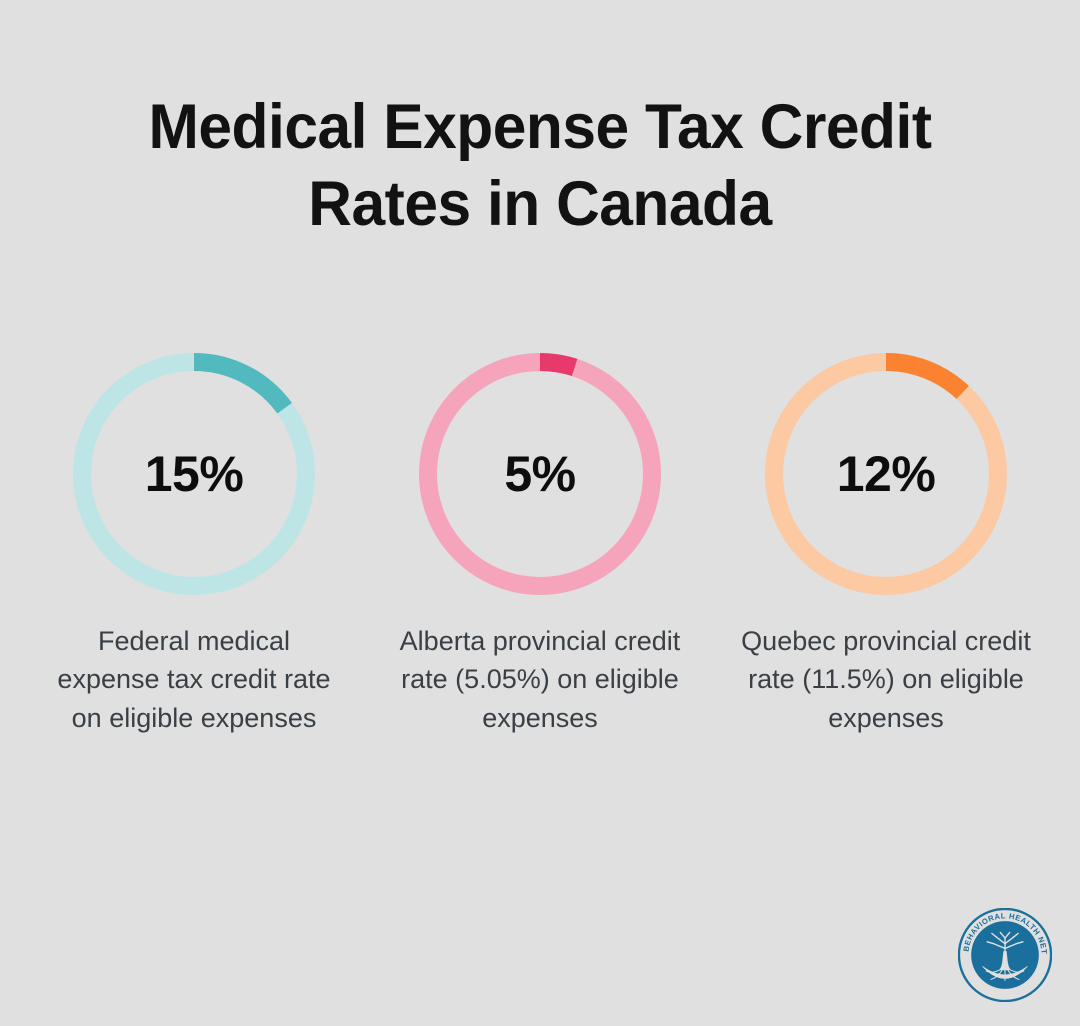  I want to click on logo-tree-icon, so click(1005, 956).